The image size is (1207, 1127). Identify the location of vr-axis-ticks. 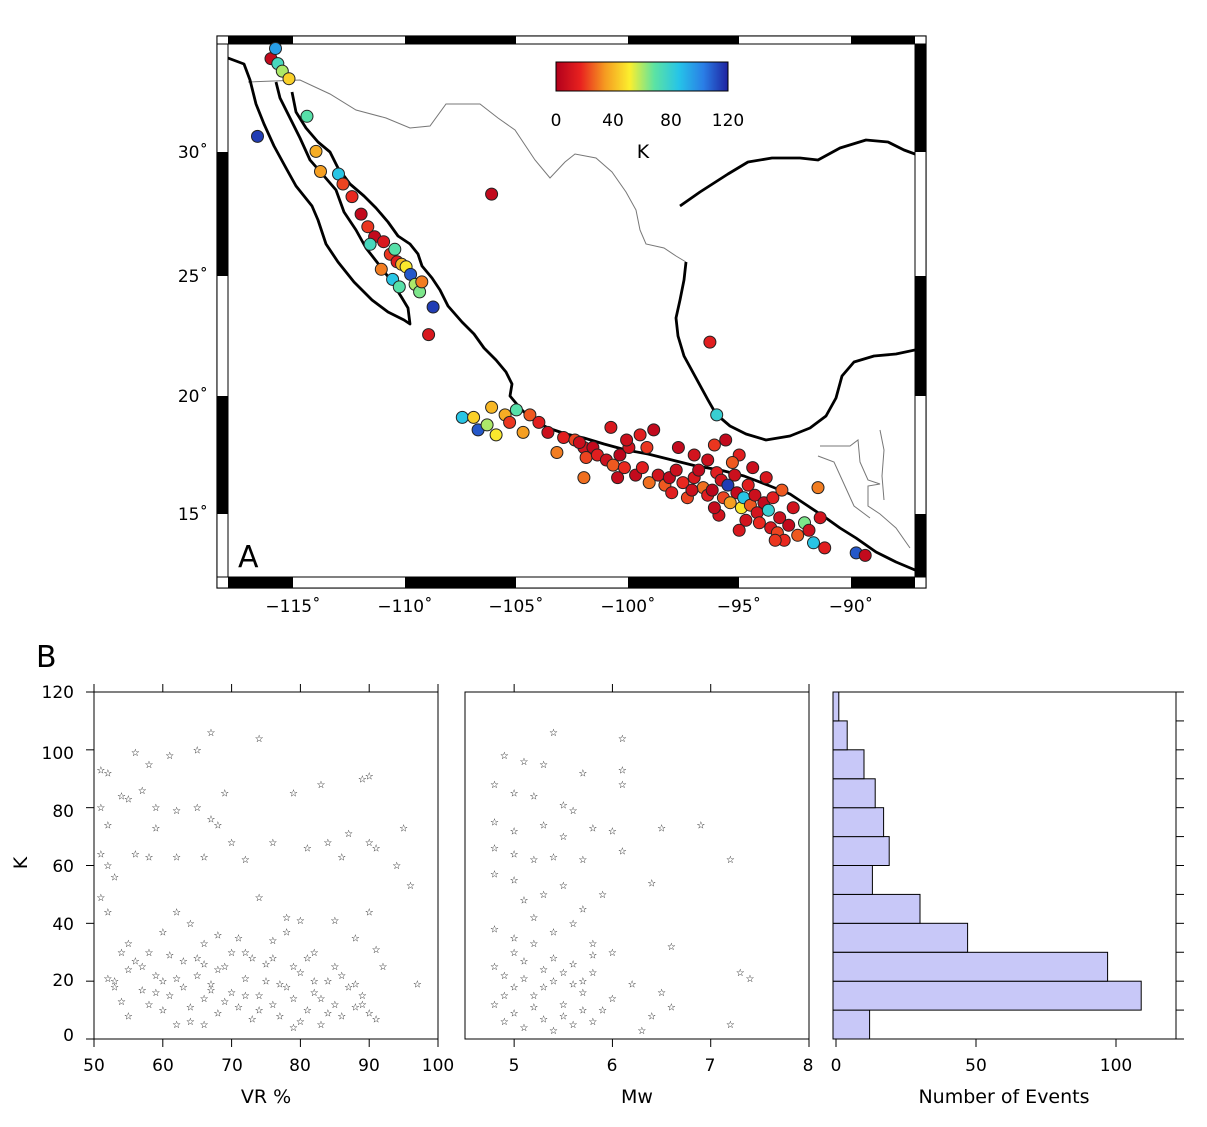
(262, 865).